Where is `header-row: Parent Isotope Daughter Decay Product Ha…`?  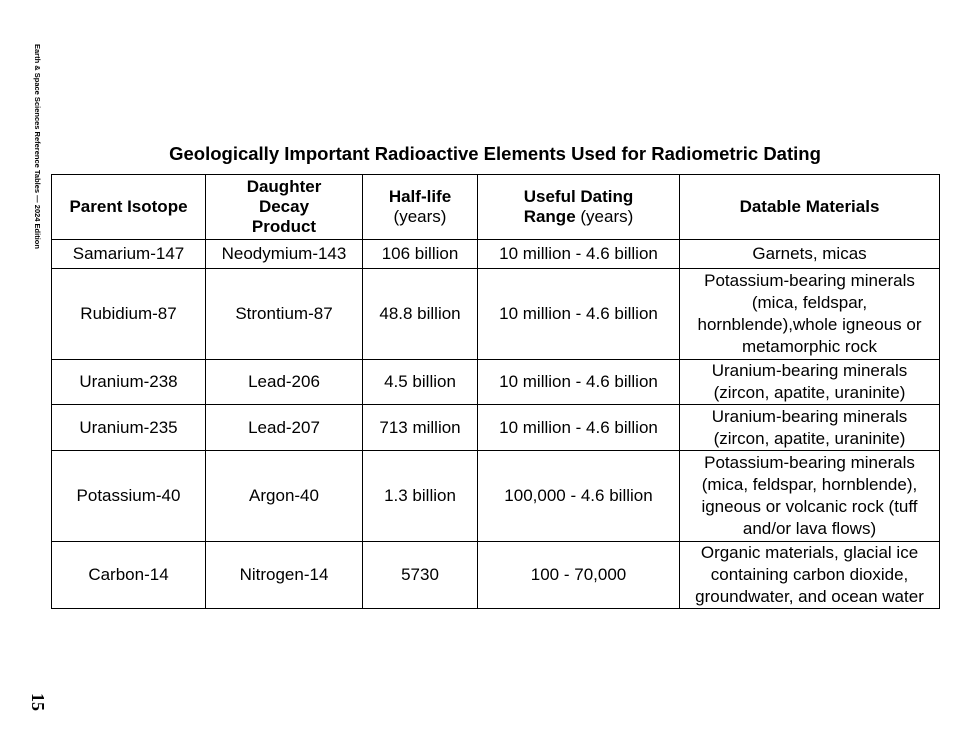 header-row: Parent Isotope Daughter Decay Product Ha… is located at coordinates (495, 207).